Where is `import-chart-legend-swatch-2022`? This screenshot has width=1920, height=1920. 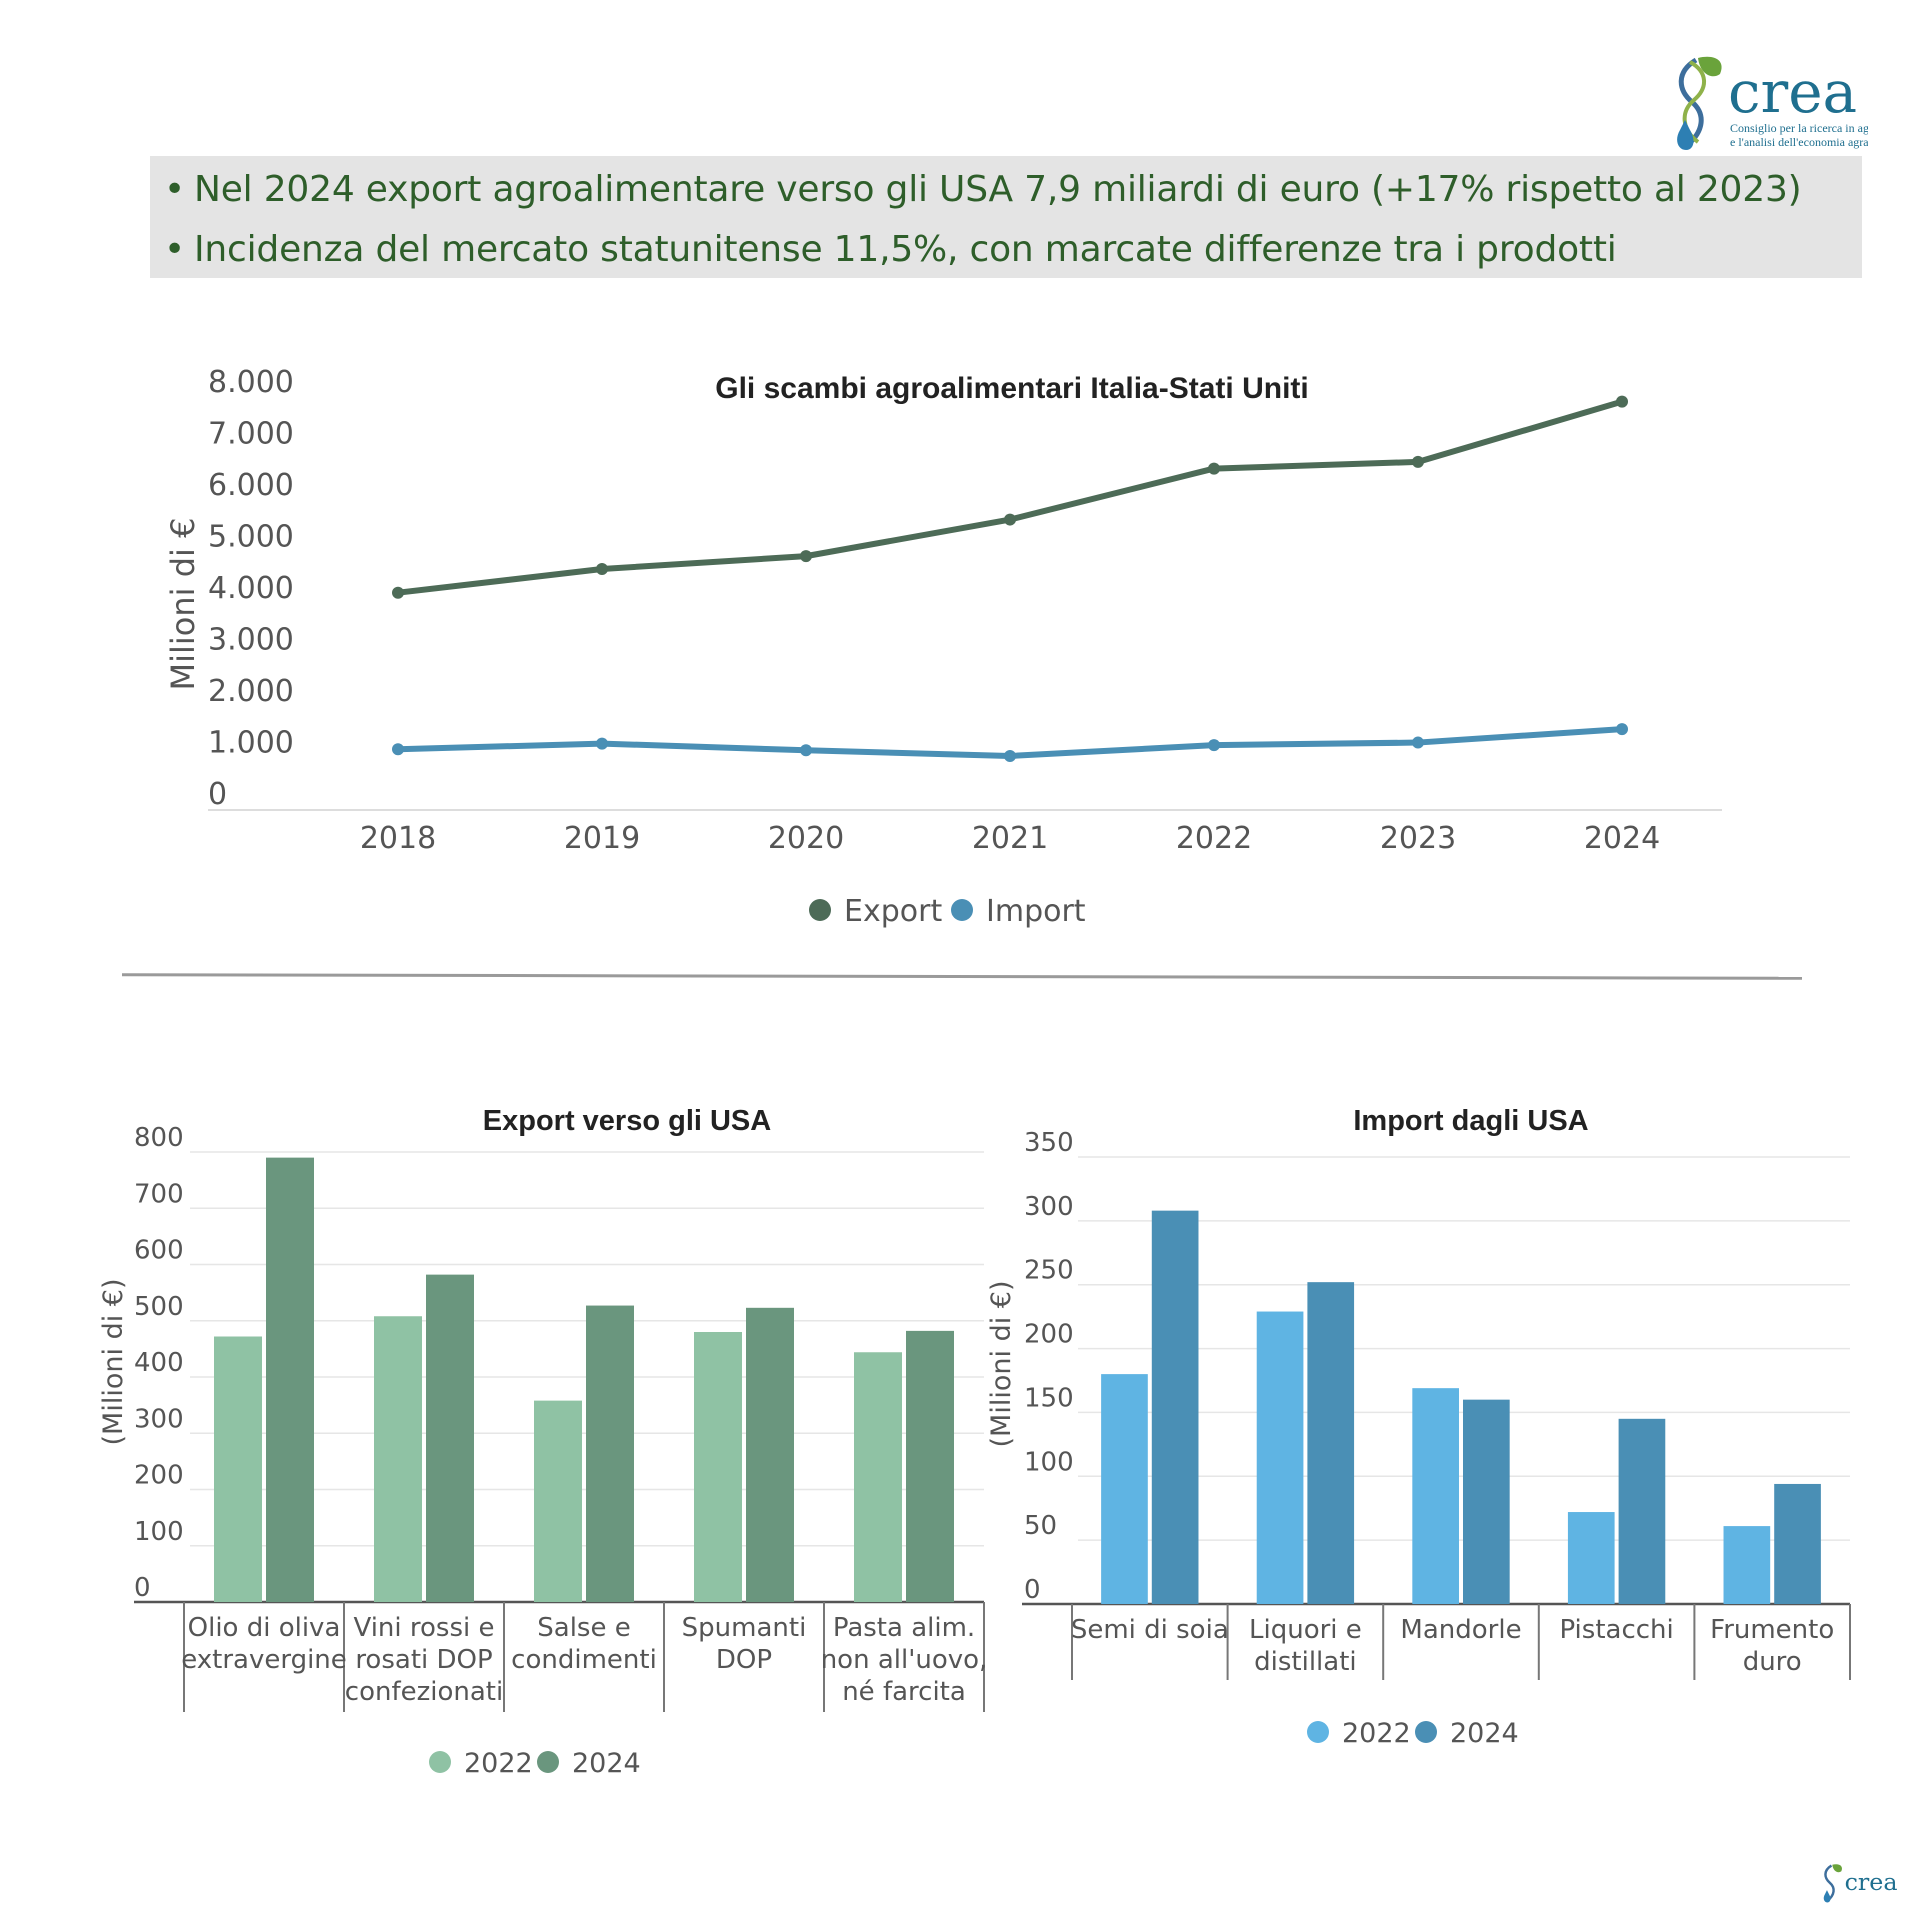
import-chart-legend-swatch-2022 is located at coordinates (1318, 1732).